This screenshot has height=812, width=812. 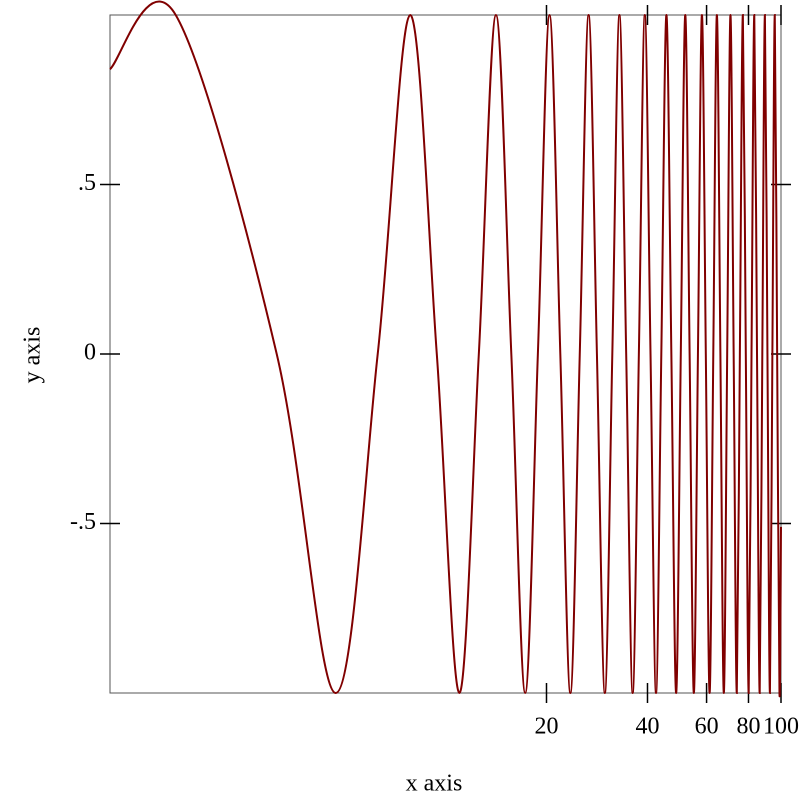 What do you see at coordinates (707, 727) in the screenshot?
I see `x-tick-label: 60` at bounding box center [707, 727].